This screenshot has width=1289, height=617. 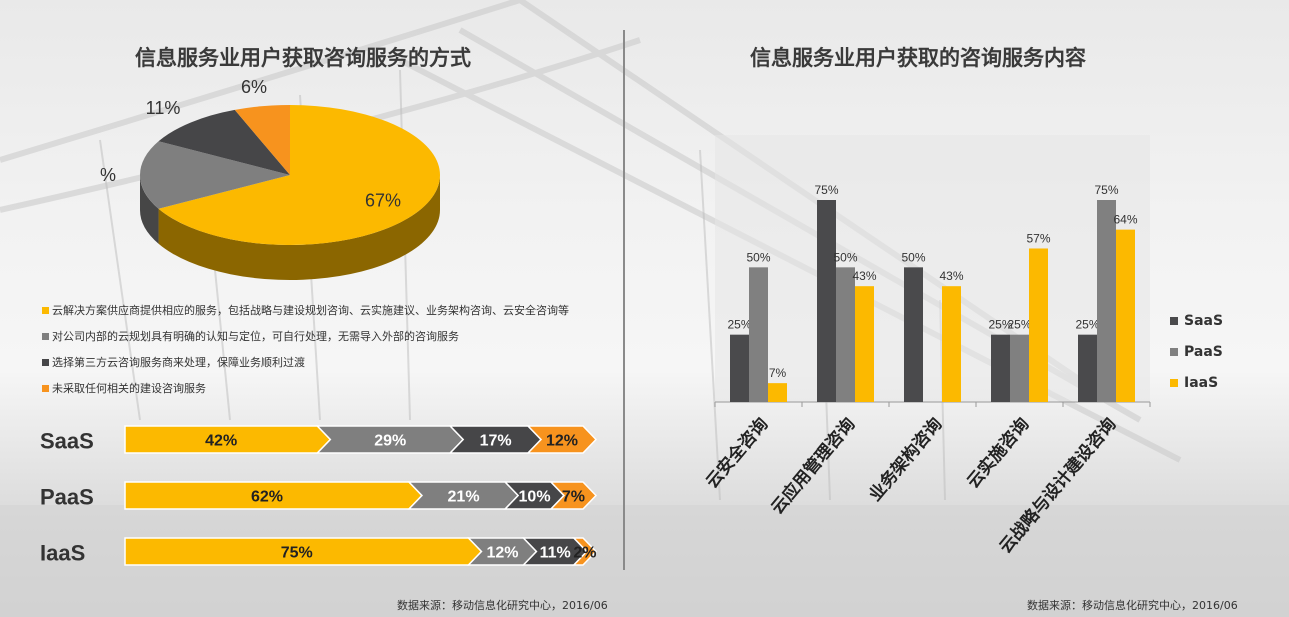 I want to click on segment-label: 29%, so click(x=390, y=441).